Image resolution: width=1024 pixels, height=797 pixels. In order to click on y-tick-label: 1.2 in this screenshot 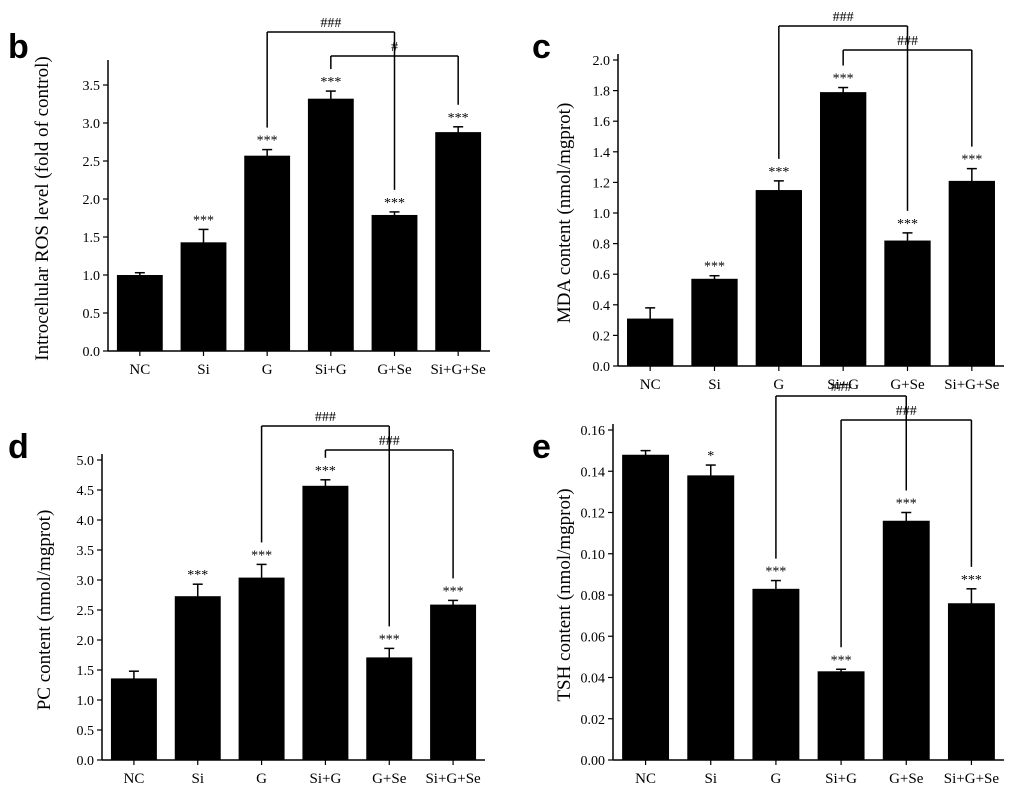, I will do `click(602, 183)`.